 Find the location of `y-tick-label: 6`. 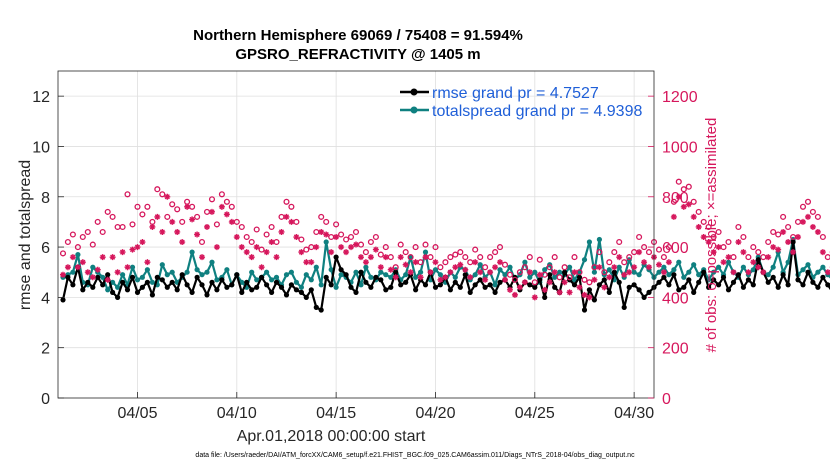

y-tick-label: 6 is located at coordinates (45, 248).